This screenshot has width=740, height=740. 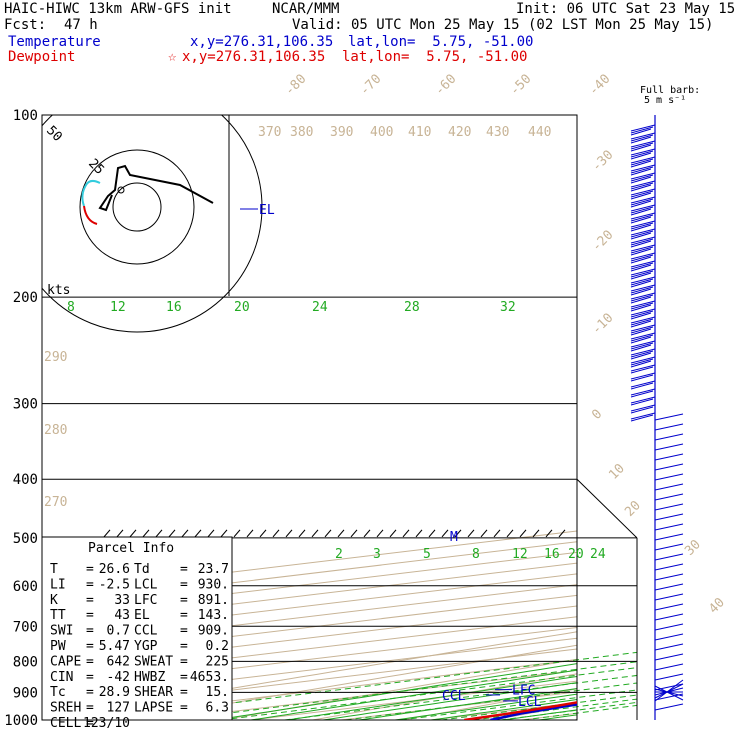 What do you see at coordinates (58, 615) in the screenshot?
I see `parcel-row-label: TT` at bounding box center [58, 615].